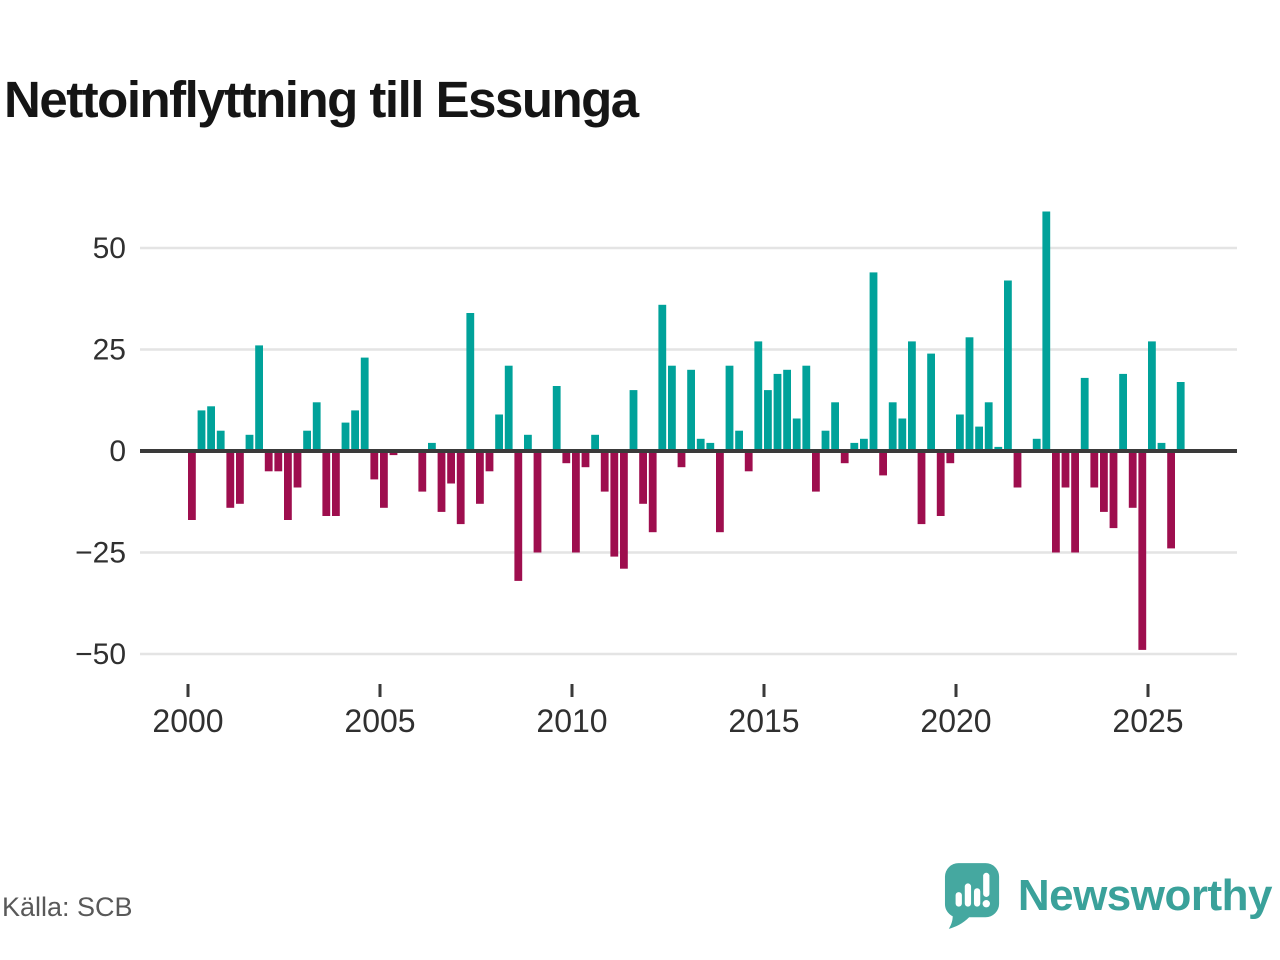  I want to click on bar-2022-Q1, so click(1036, 444).